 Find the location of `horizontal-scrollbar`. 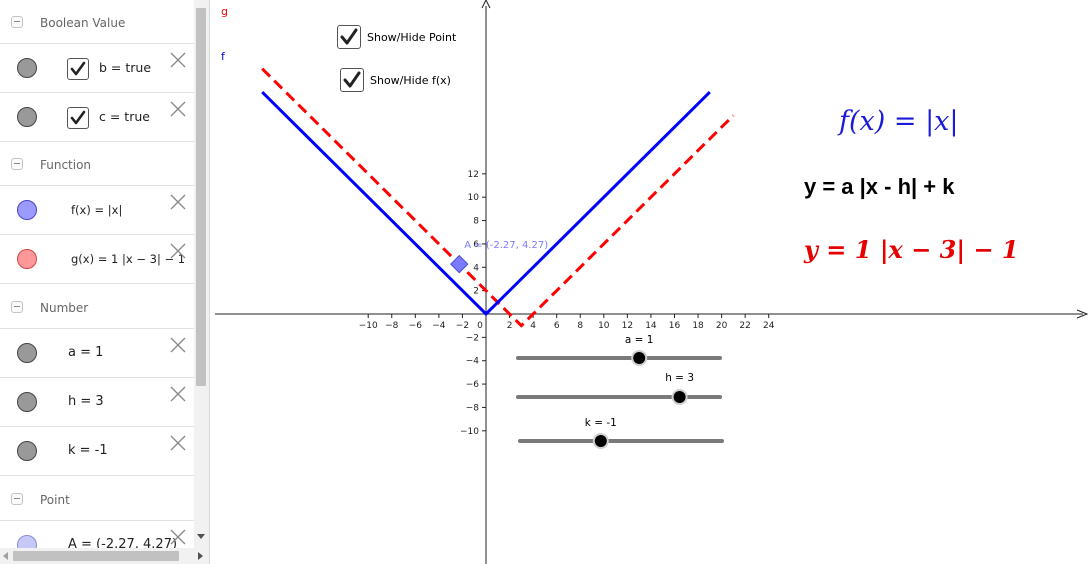

horizontal-scrollbar is located at coordinates (104, 556).